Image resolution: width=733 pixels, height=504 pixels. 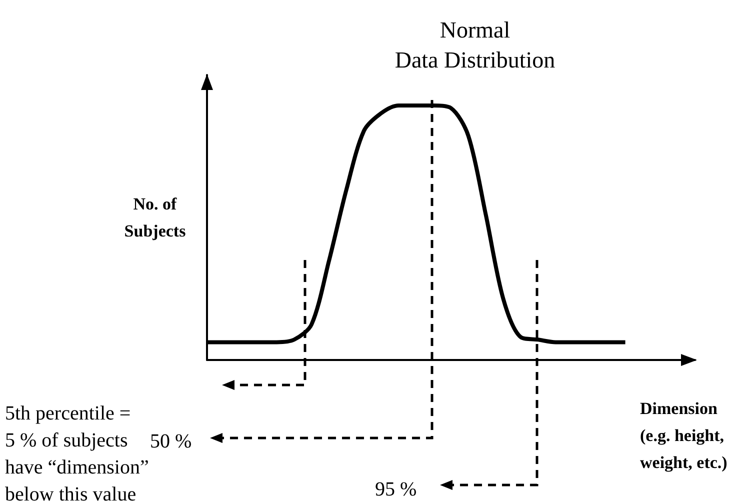 What do you see at coordinates (475, 45) in the screenshot?
I see `chart-title: Normal Data Distribution` at bounding box center [475, 45].